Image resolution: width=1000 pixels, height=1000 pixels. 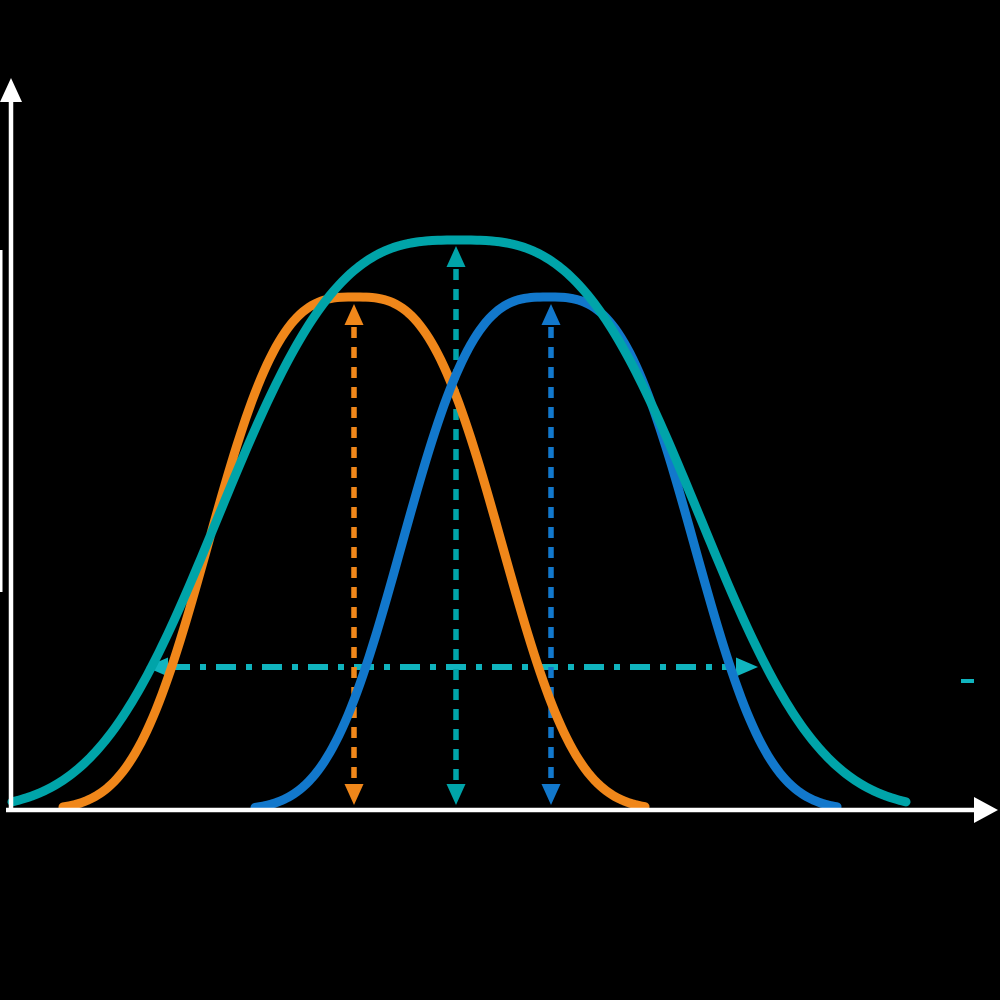 What do you see at coordinates (986, 810) in the screenshot?
I see `x-axis-arrowhead-icon` at bounding box center [986, 810].